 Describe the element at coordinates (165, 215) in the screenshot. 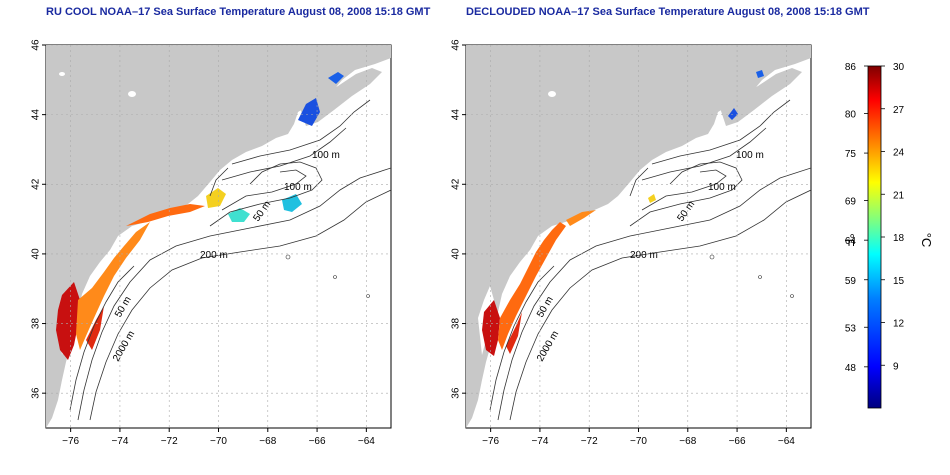

I see `left-sst-longisland` at that location.